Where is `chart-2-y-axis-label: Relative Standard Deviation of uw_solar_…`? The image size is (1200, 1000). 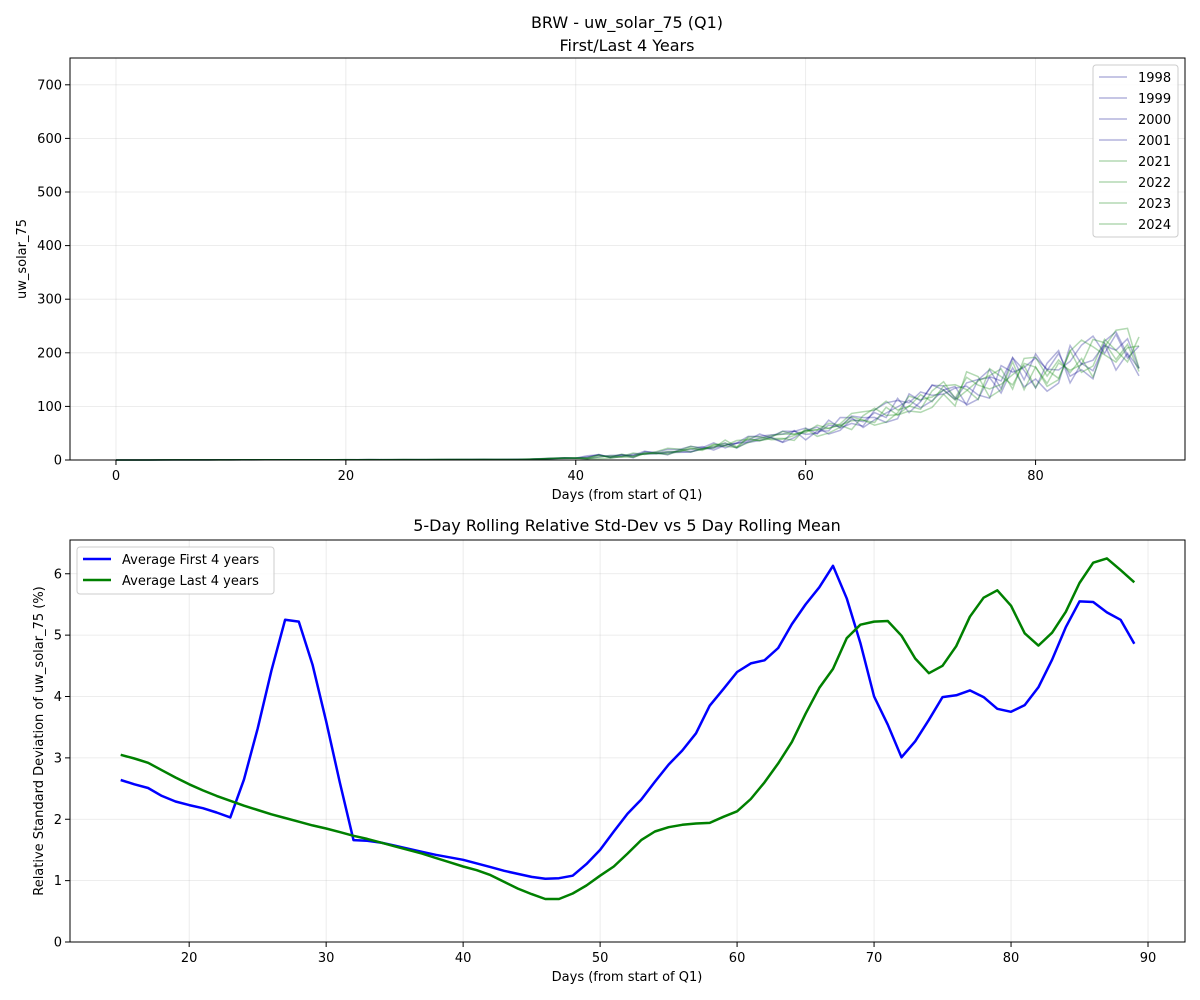
chart-2-y-axis-label: Relative Standard Deviation of uw_solar_… is located at coordinates (39, 741).